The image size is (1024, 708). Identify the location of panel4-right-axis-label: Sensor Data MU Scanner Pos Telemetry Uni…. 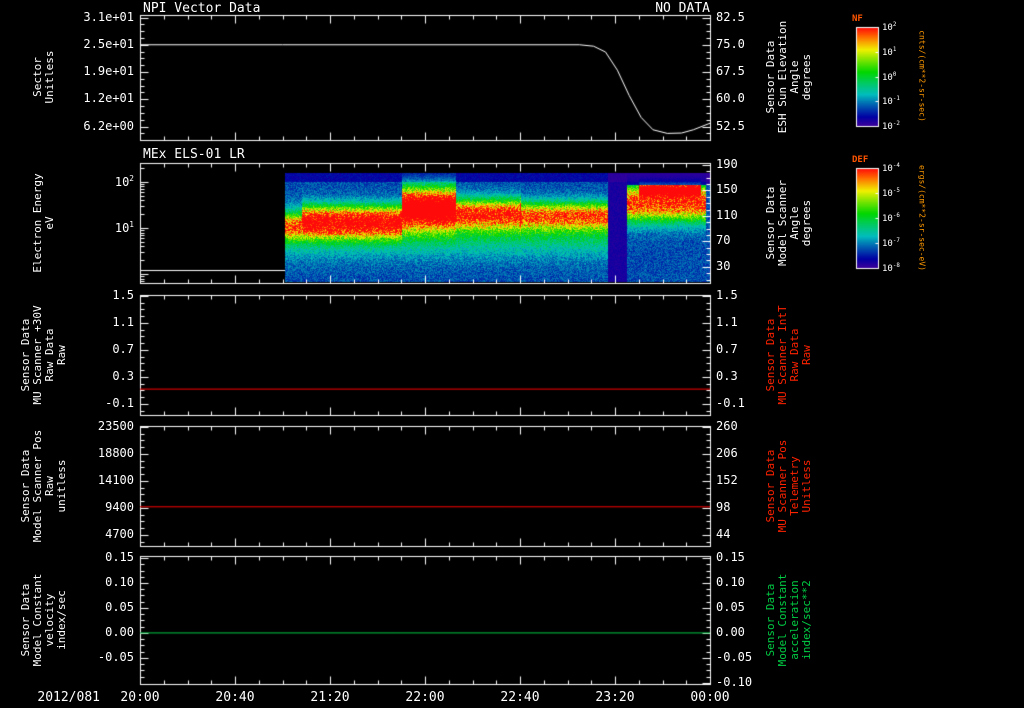
(788, 486).